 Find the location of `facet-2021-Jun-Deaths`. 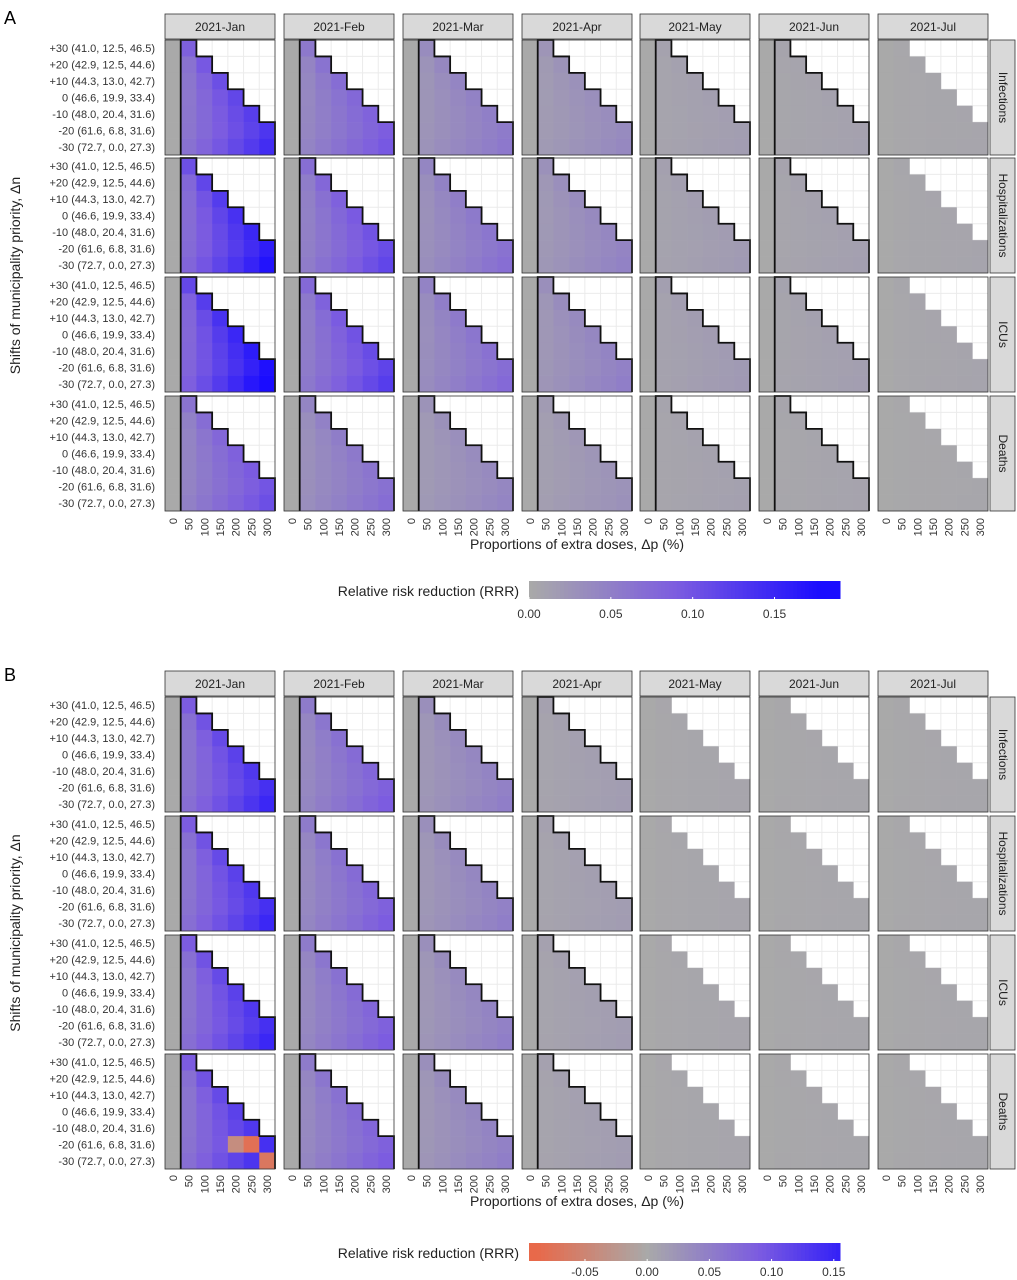

facet-2021-Jun-Deaths is located at coordinates (814, 453).